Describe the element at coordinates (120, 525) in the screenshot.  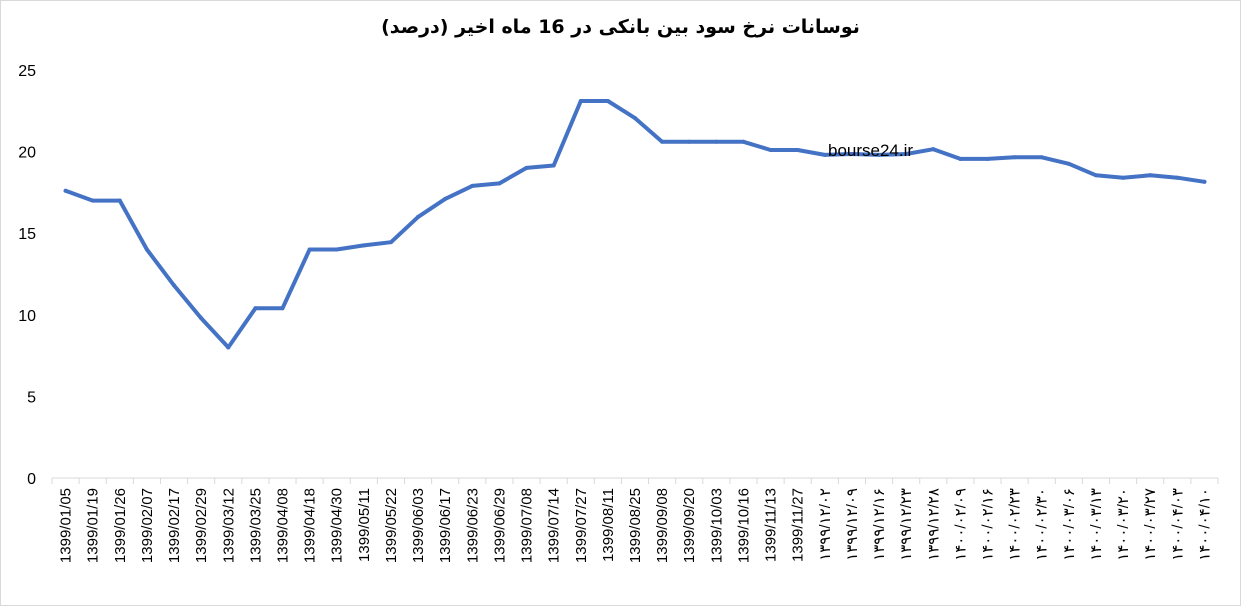
I see `x-tick-label: 1399/01/26` at that location.